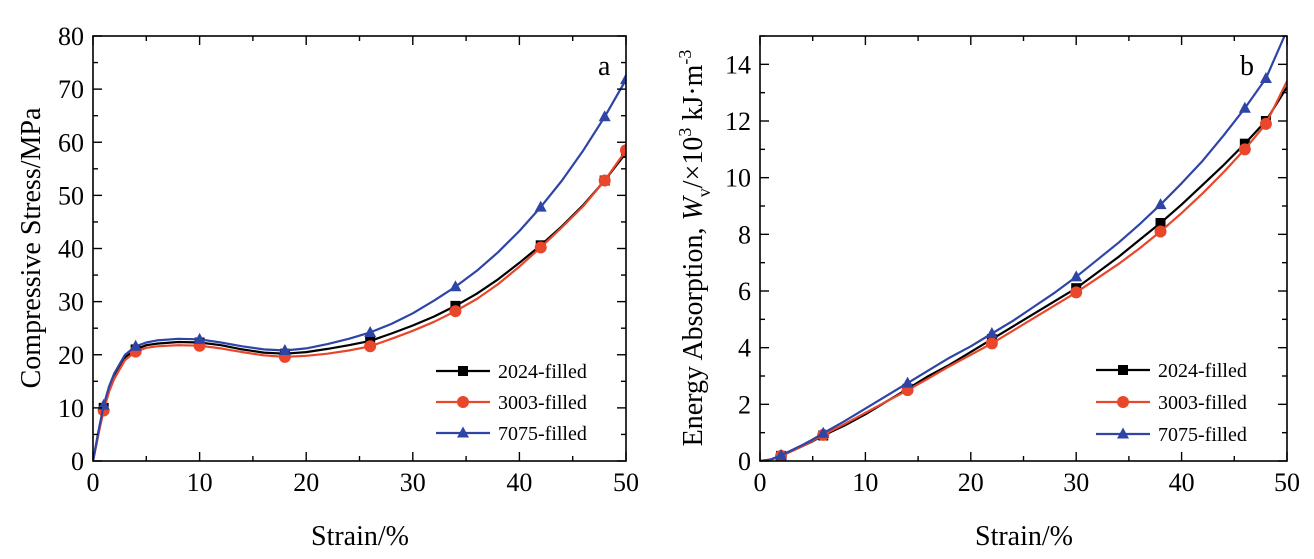 The width and height of the screenshot is (1314, 559). I want to click on y-tick-label-a: 30, so click(71, 302).